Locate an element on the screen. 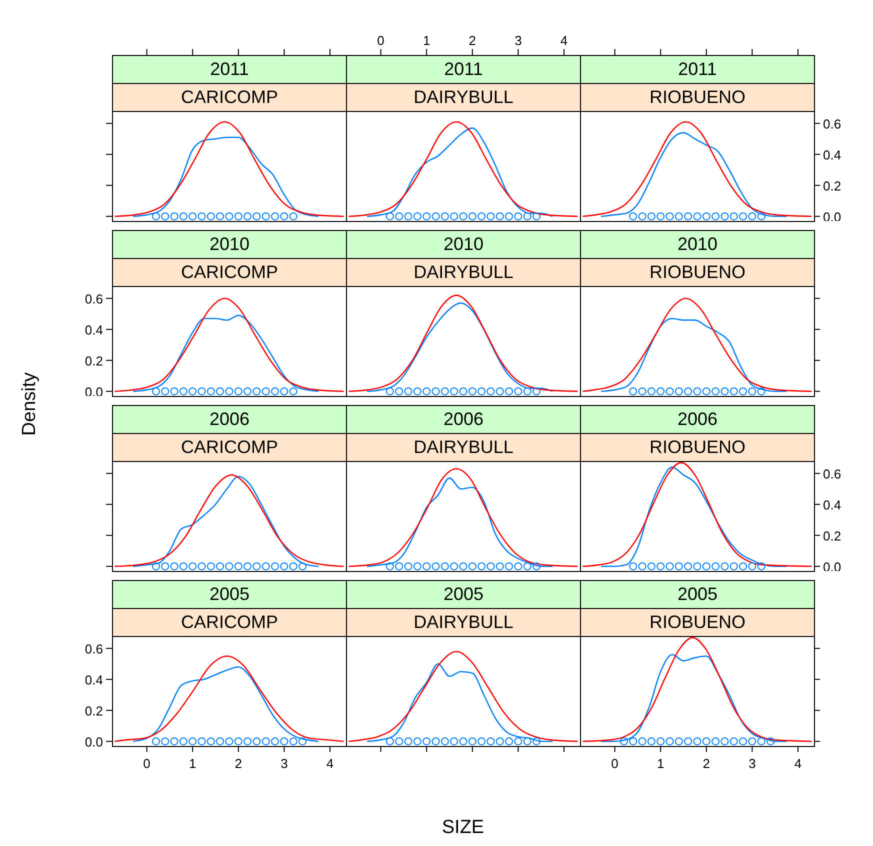 Image resolution: width=873 pixels, height=846 pixels. y-tick-label: 0.0 is located at coordinates (93, 742).